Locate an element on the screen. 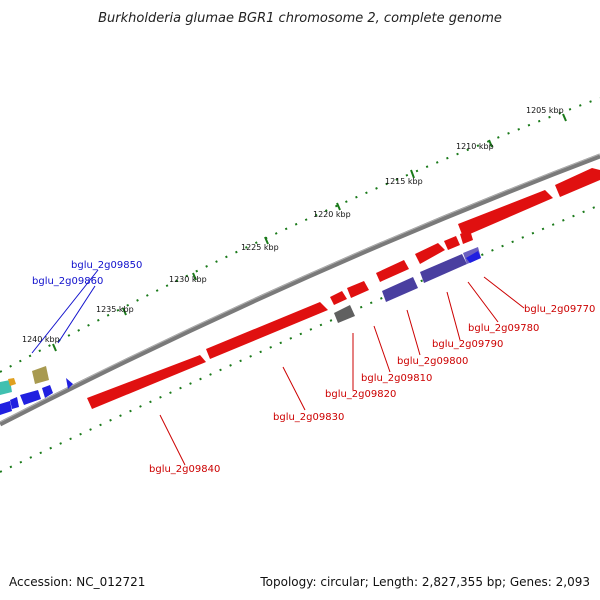 The height and width of the screenshot is (600, 600). gene-label: bglu_2g09860 is located at coordinates (67, 281).